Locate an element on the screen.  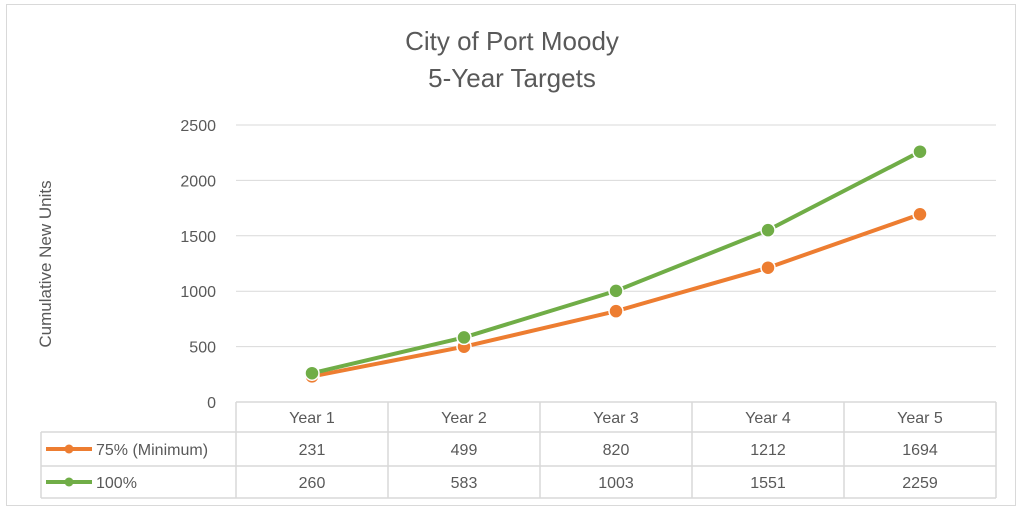
y-tick-label: 0 is located at coordinates (211, 403).